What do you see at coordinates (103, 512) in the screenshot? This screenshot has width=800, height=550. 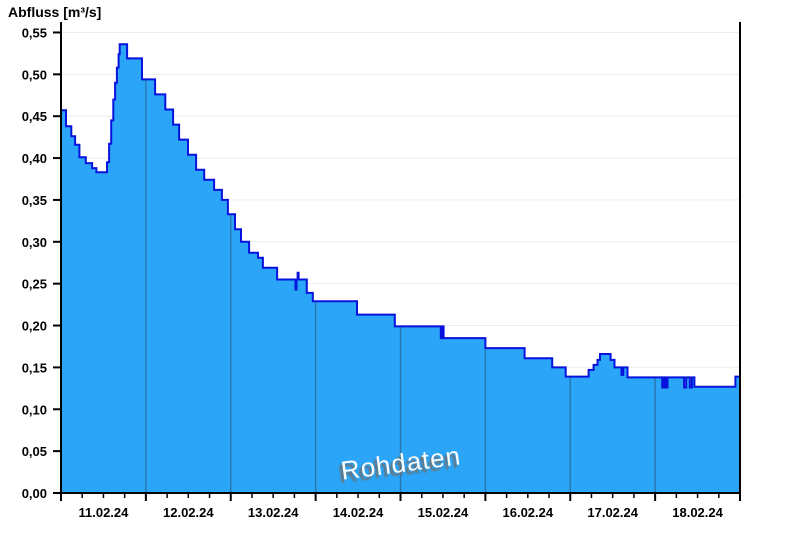 I see `x-tick-label: 11.02.24` at bounding box center [103, 512].